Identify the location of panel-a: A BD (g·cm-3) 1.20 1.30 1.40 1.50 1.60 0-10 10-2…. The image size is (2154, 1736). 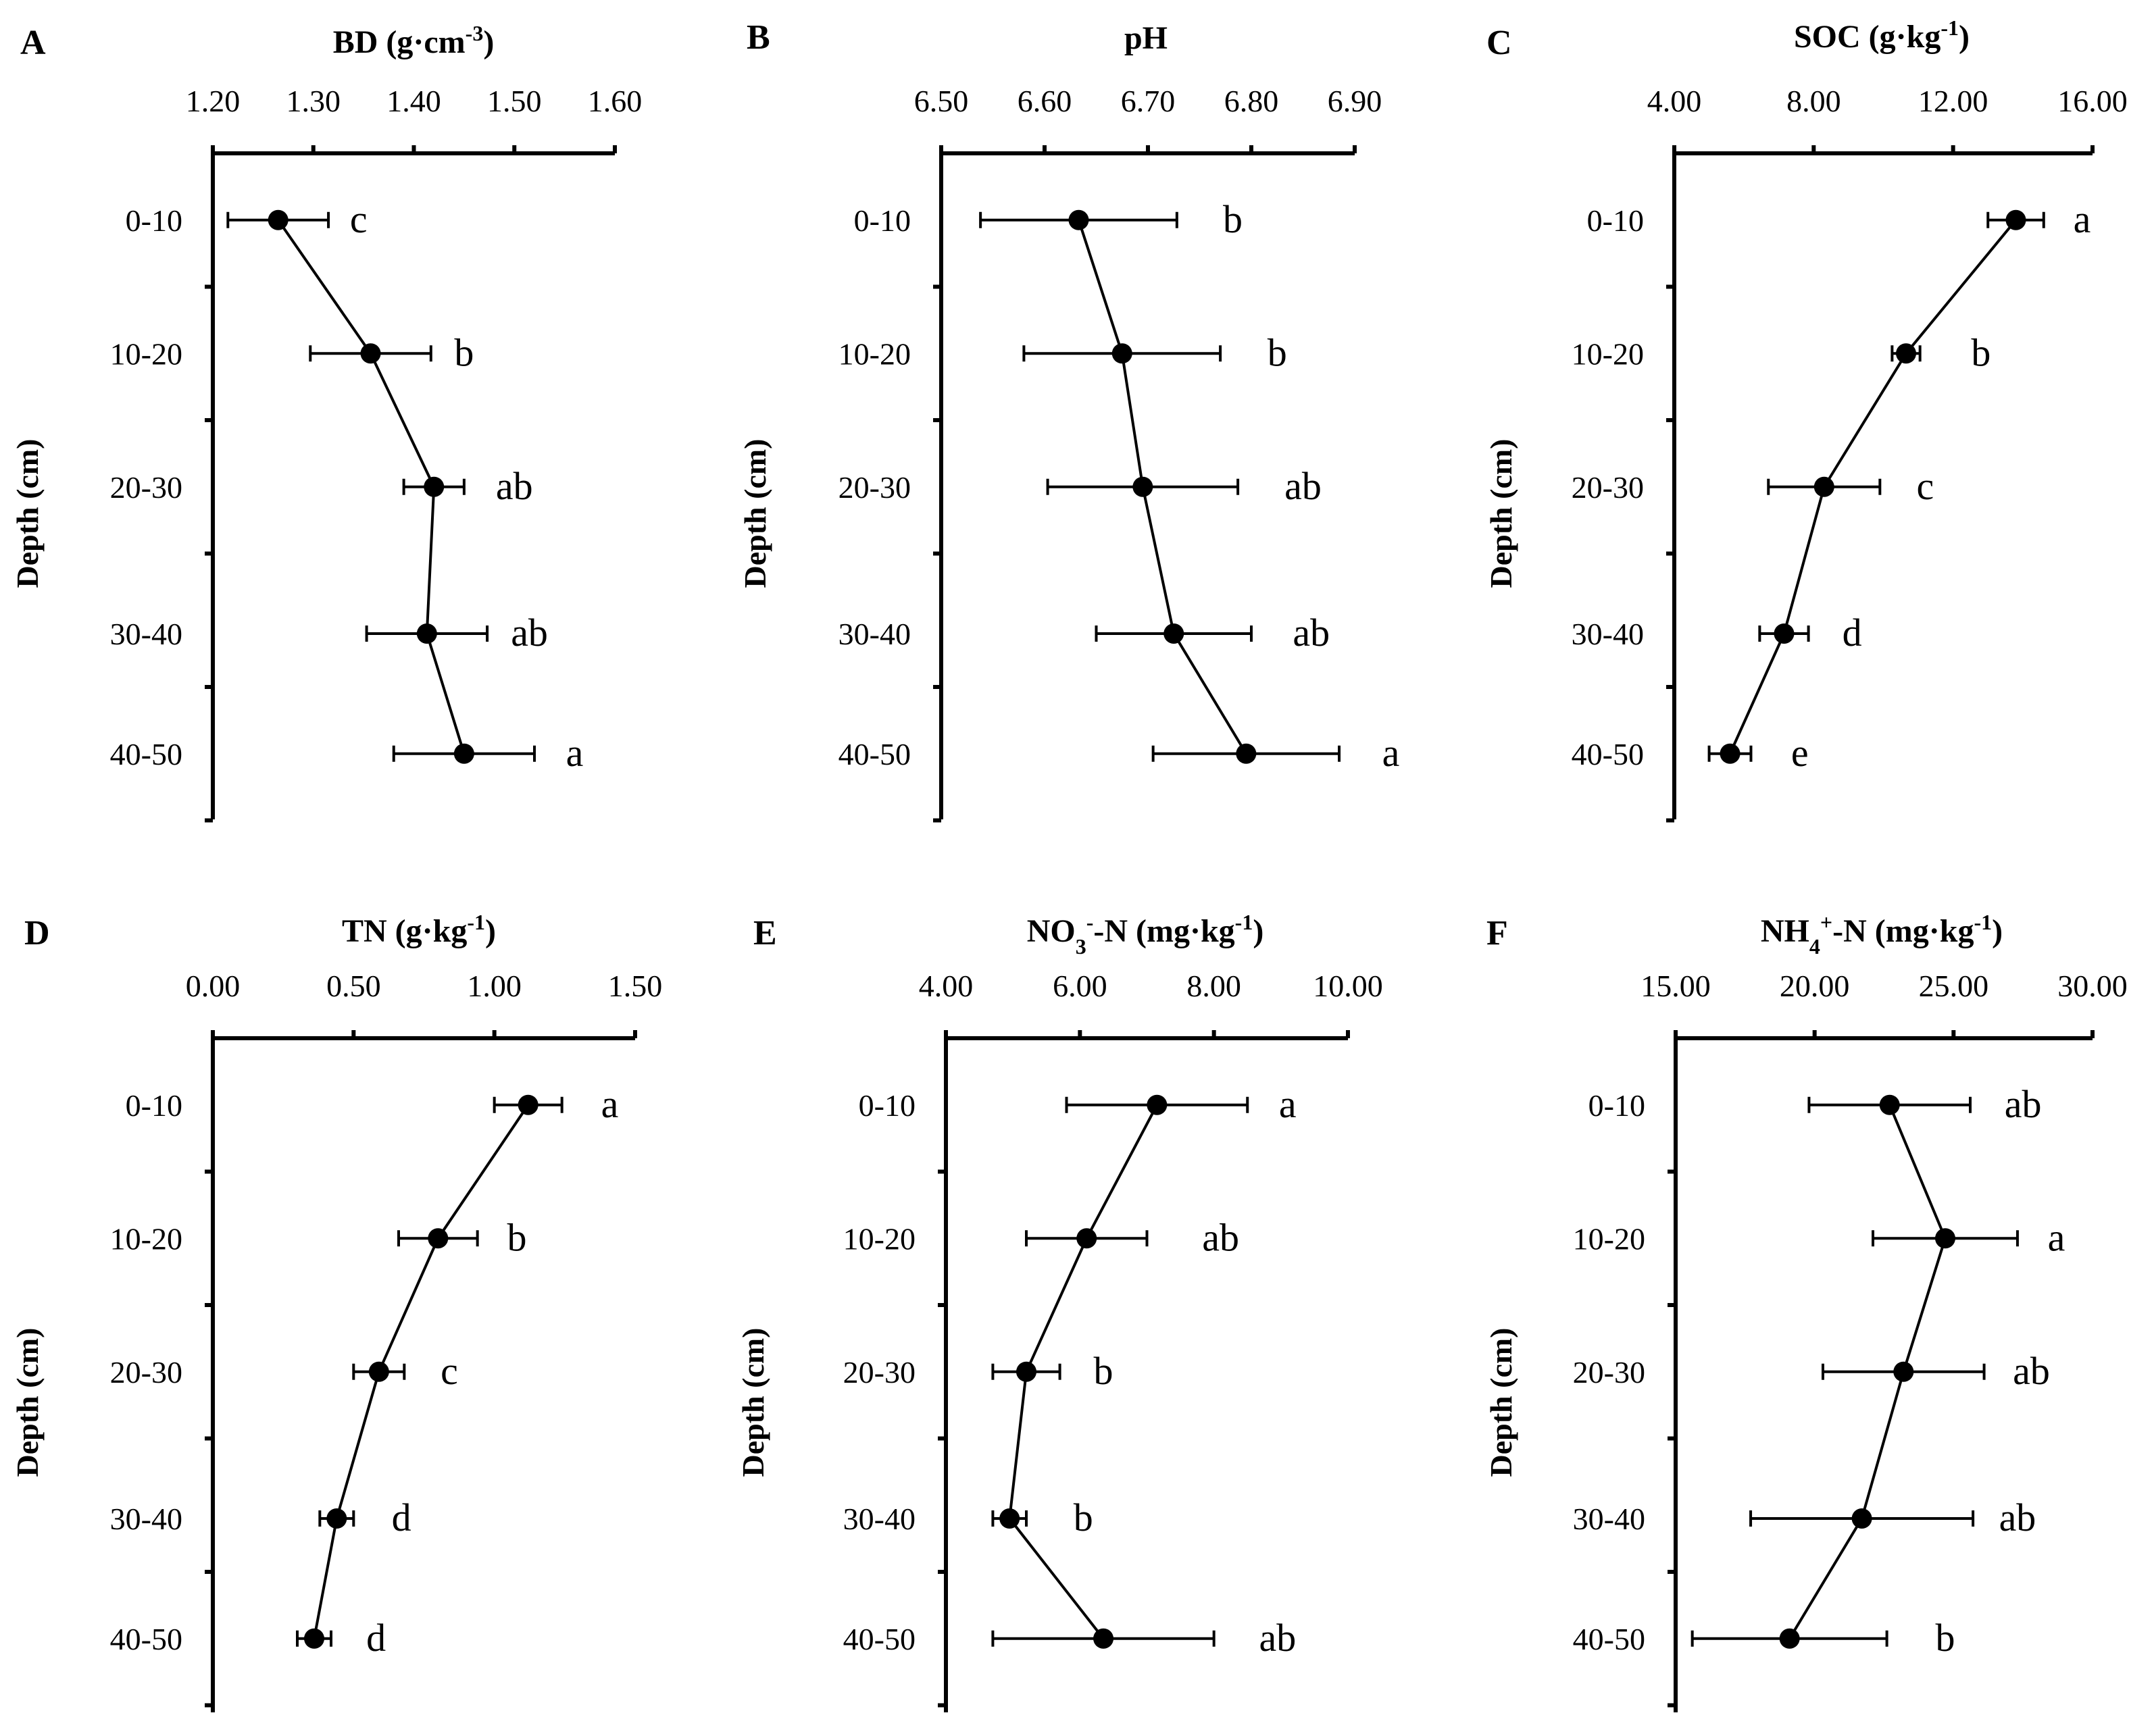
(326, 422).